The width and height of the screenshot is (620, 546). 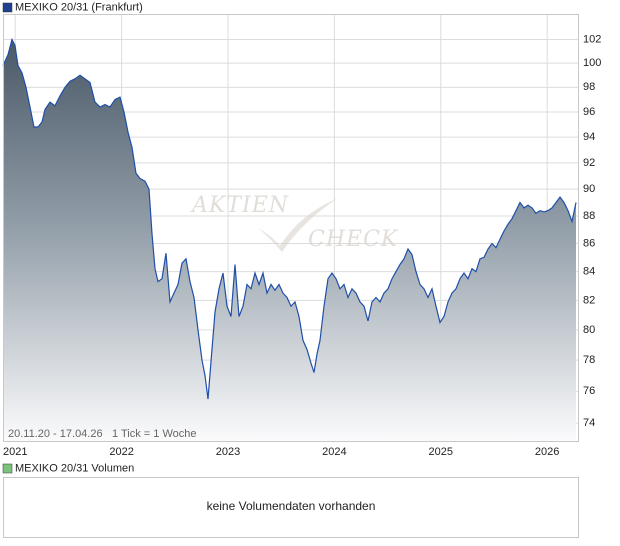 I want to click on y-tick-label: 96, so click(x=589, y=112).